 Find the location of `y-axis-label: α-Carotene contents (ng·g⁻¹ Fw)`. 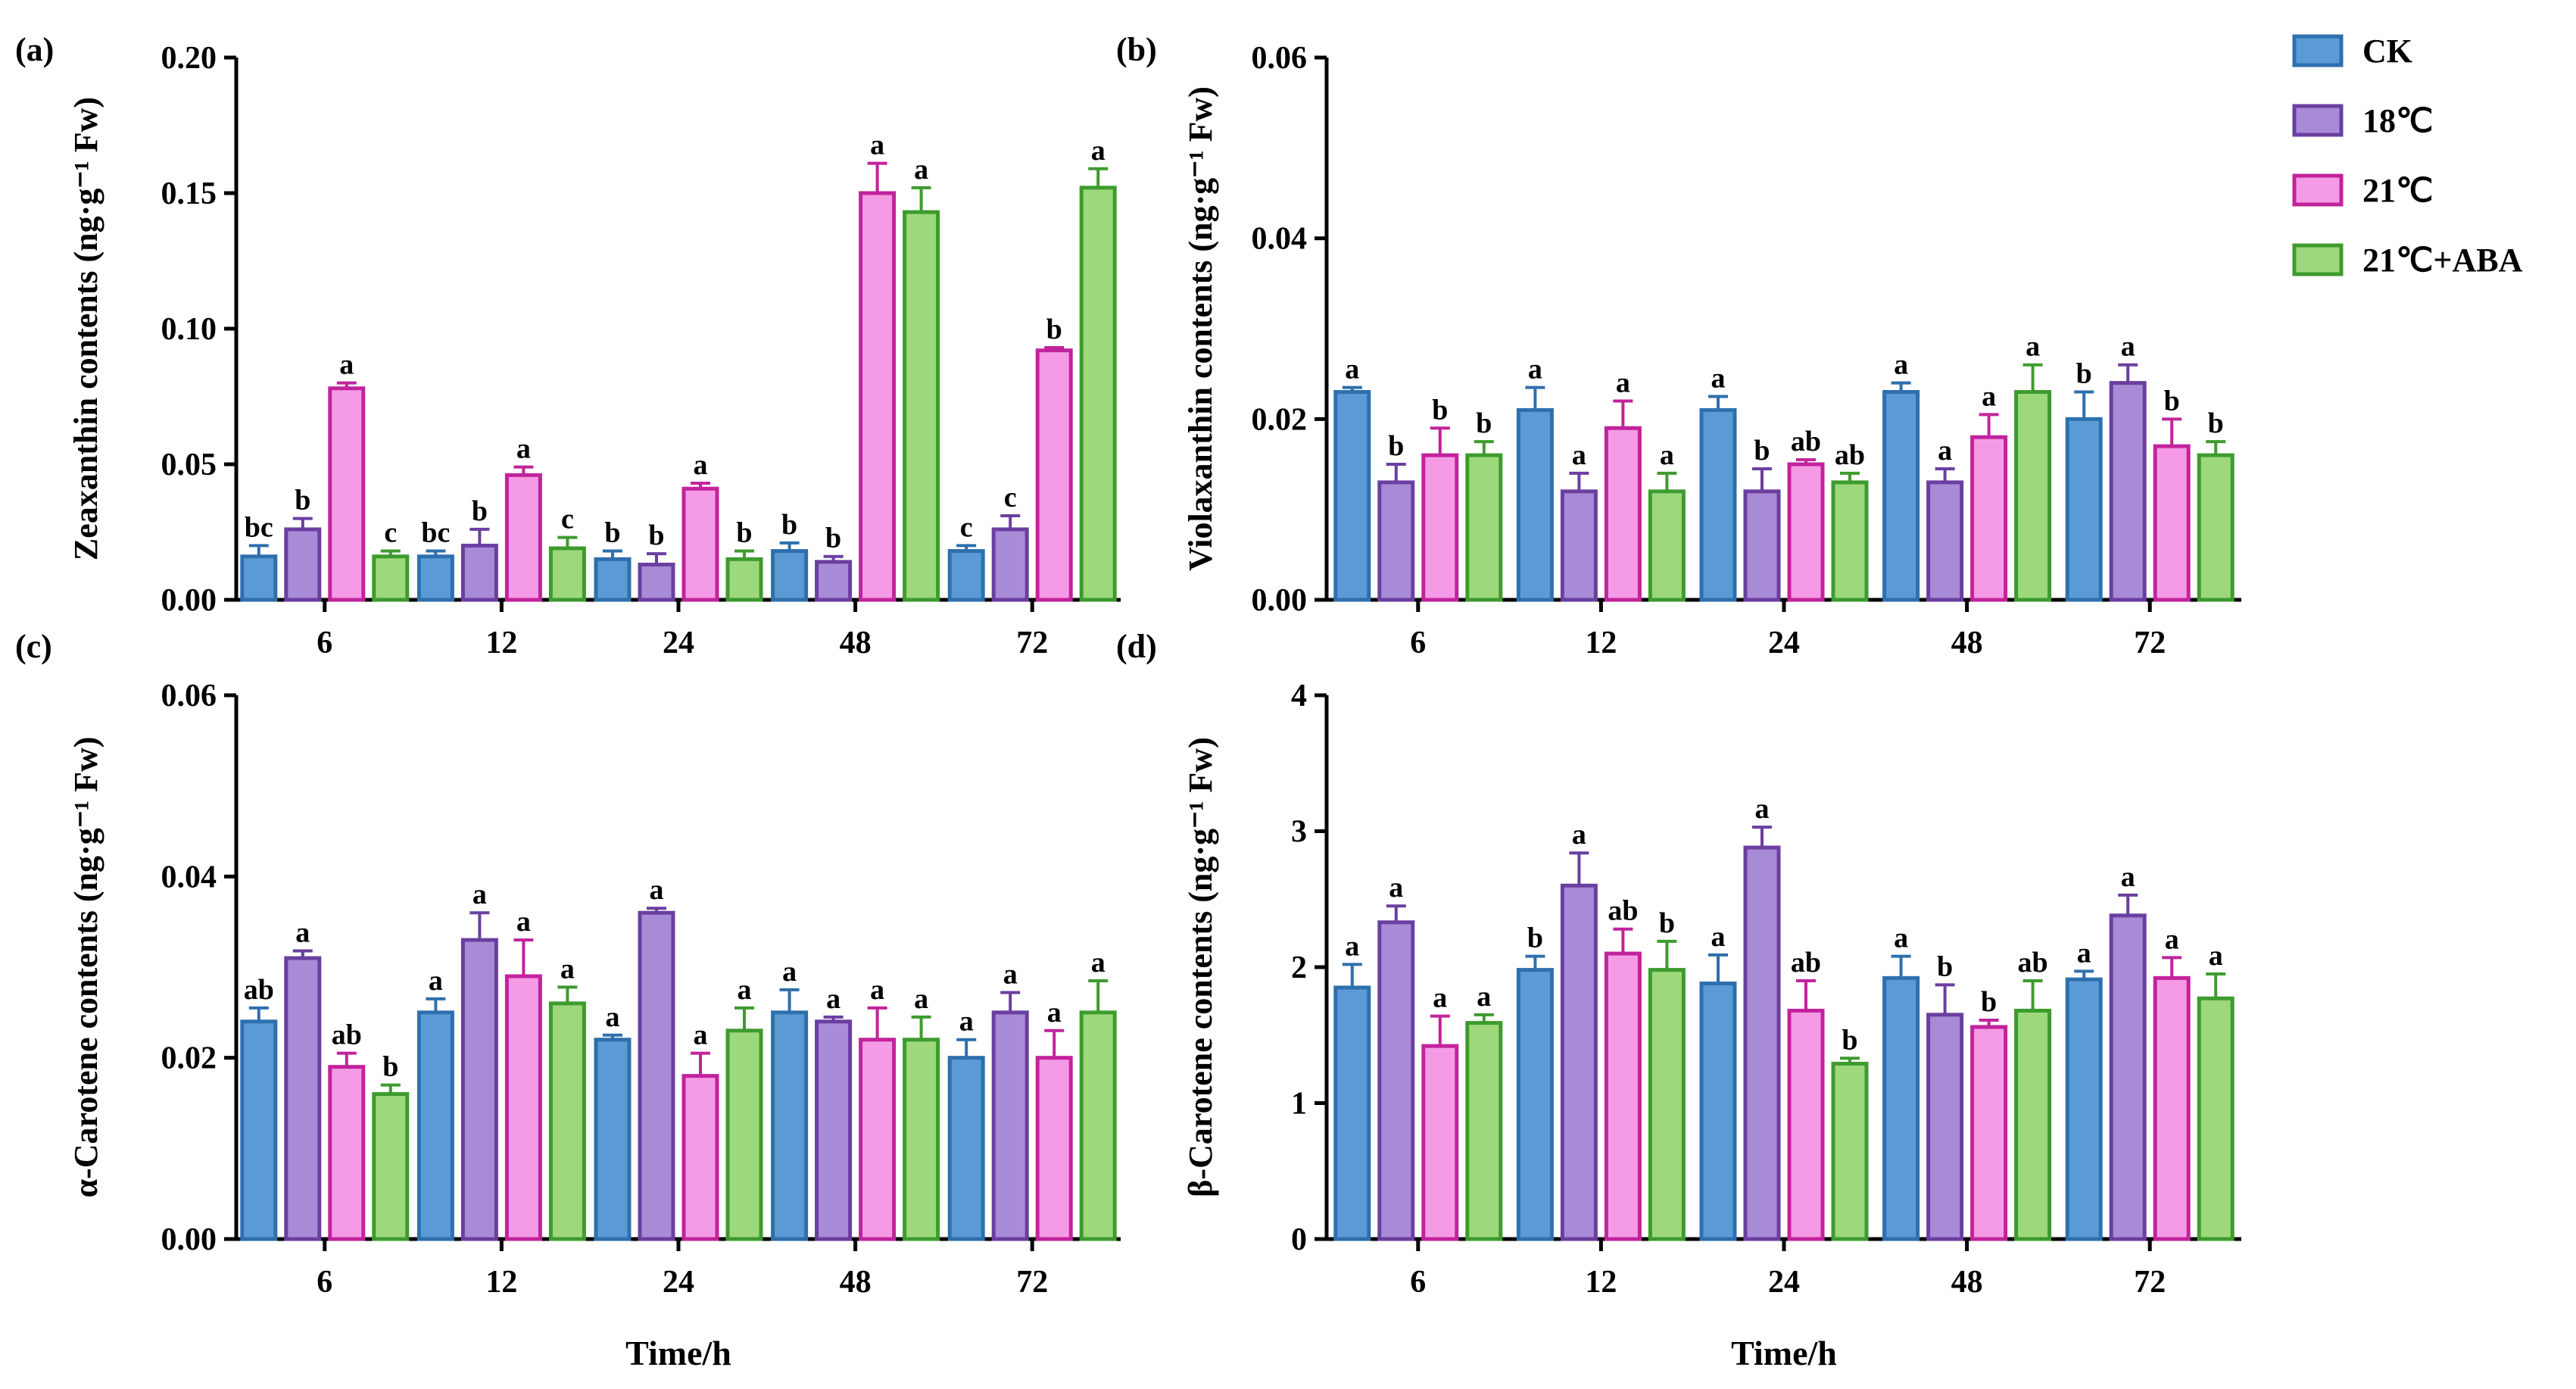

y-axis-label: α-Carotene contents (ng·g⁻¹ Fw) is located at coordinates (85, 967).